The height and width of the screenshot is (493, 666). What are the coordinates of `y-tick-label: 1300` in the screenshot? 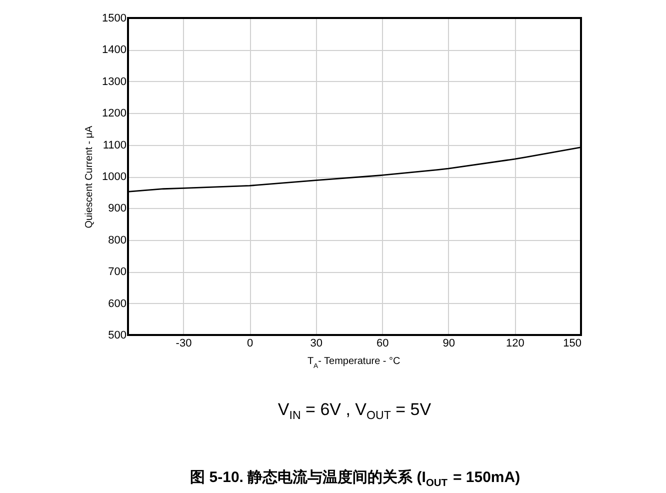 It's located at (114, 82).